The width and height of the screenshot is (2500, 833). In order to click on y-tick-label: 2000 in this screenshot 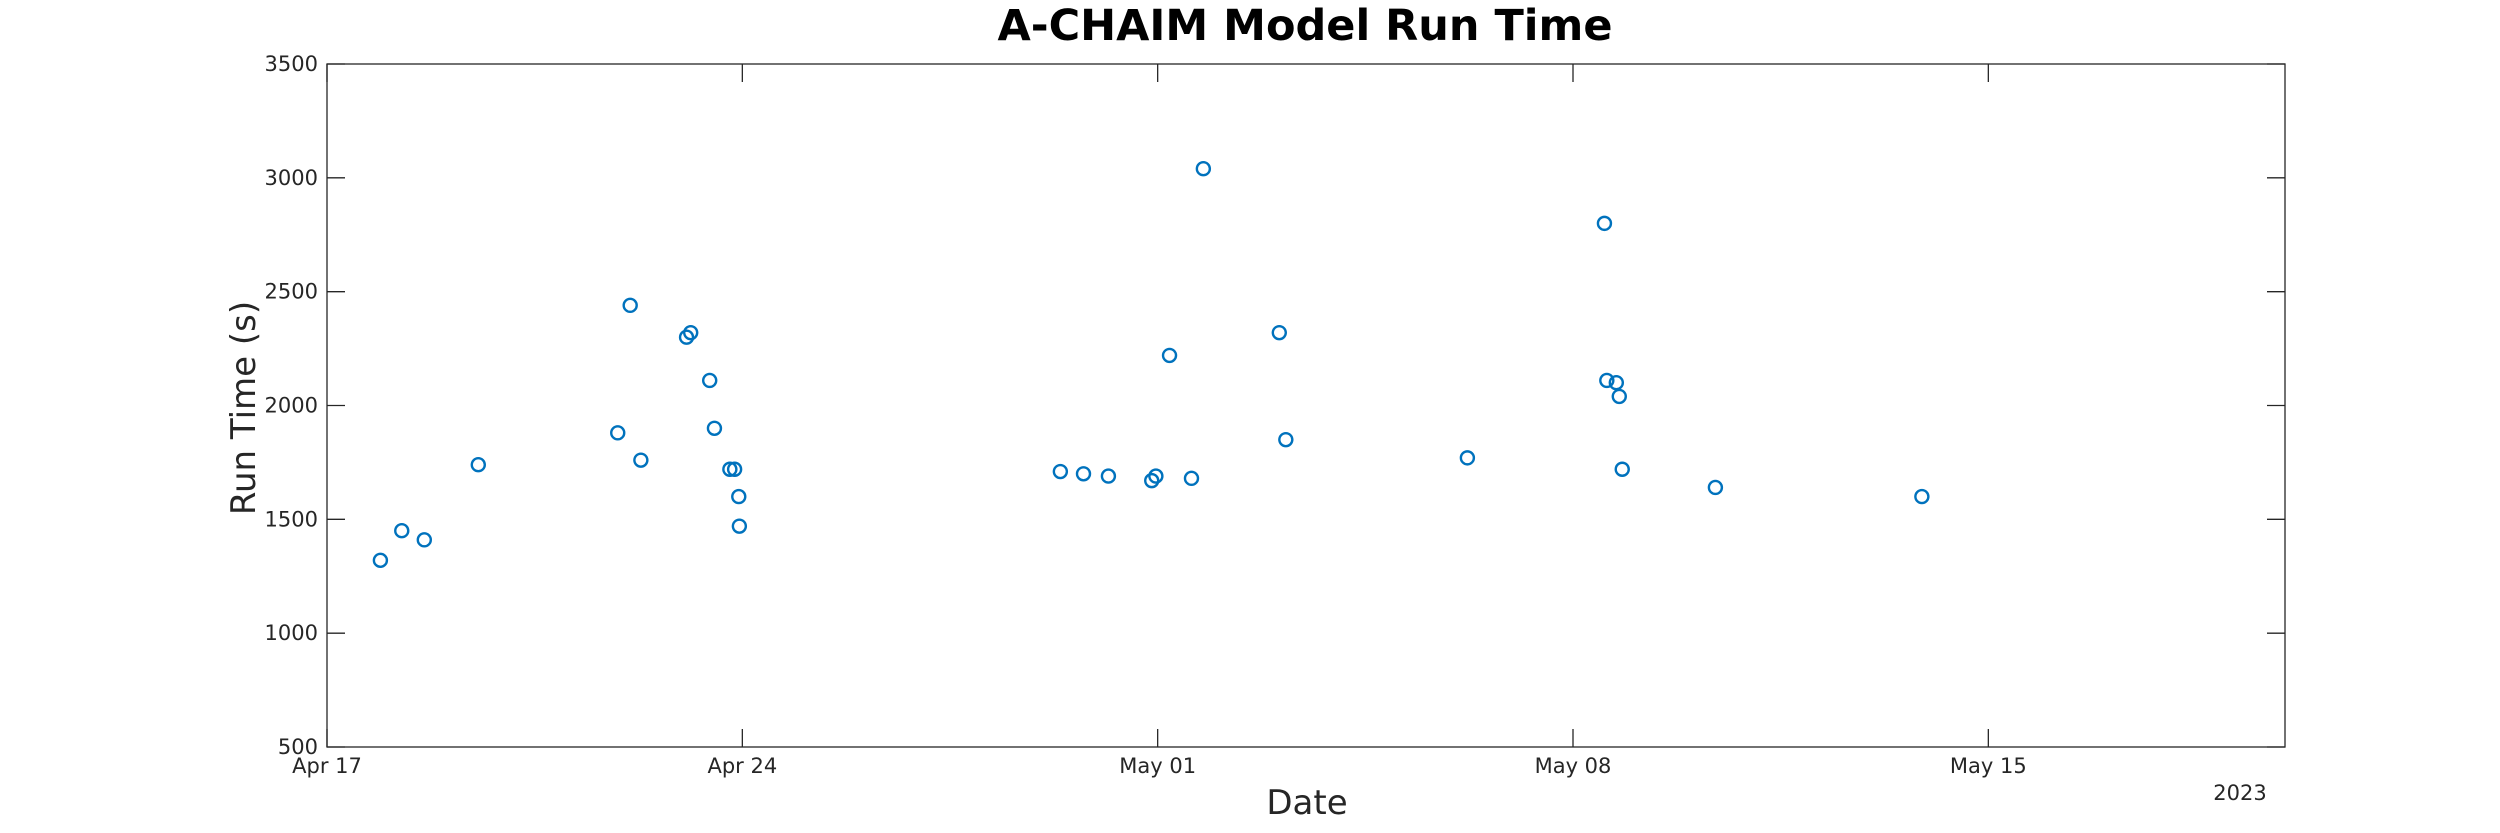, I will do `click(291, 406)`.